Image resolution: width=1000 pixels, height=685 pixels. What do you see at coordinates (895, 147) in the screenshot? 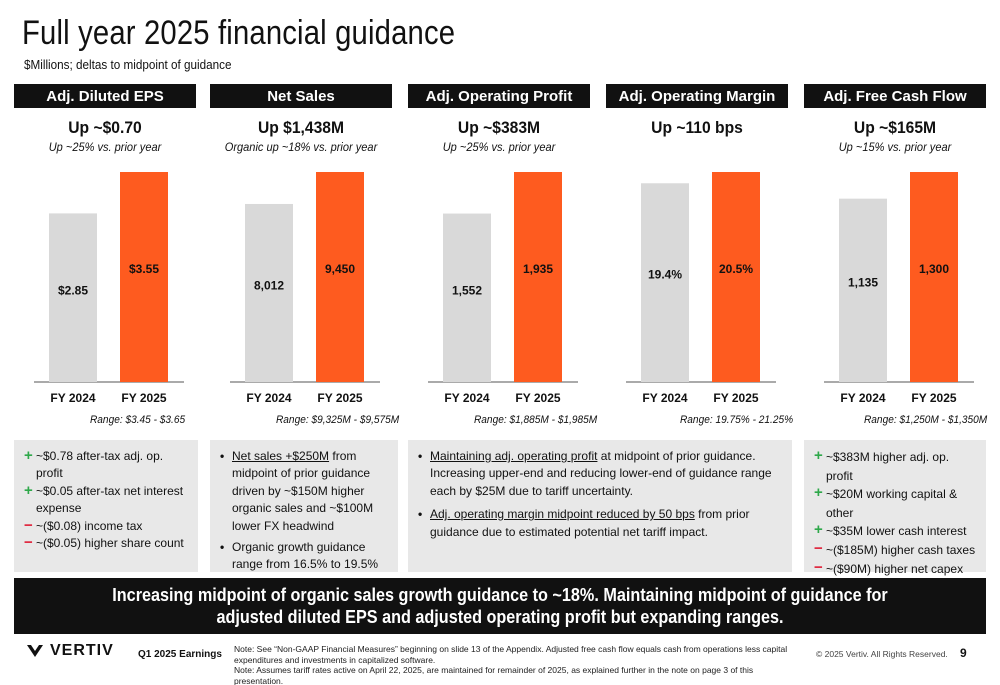
I see `panel-delta: Up ~15% vs. prior year` at bounding box center [895, 147].